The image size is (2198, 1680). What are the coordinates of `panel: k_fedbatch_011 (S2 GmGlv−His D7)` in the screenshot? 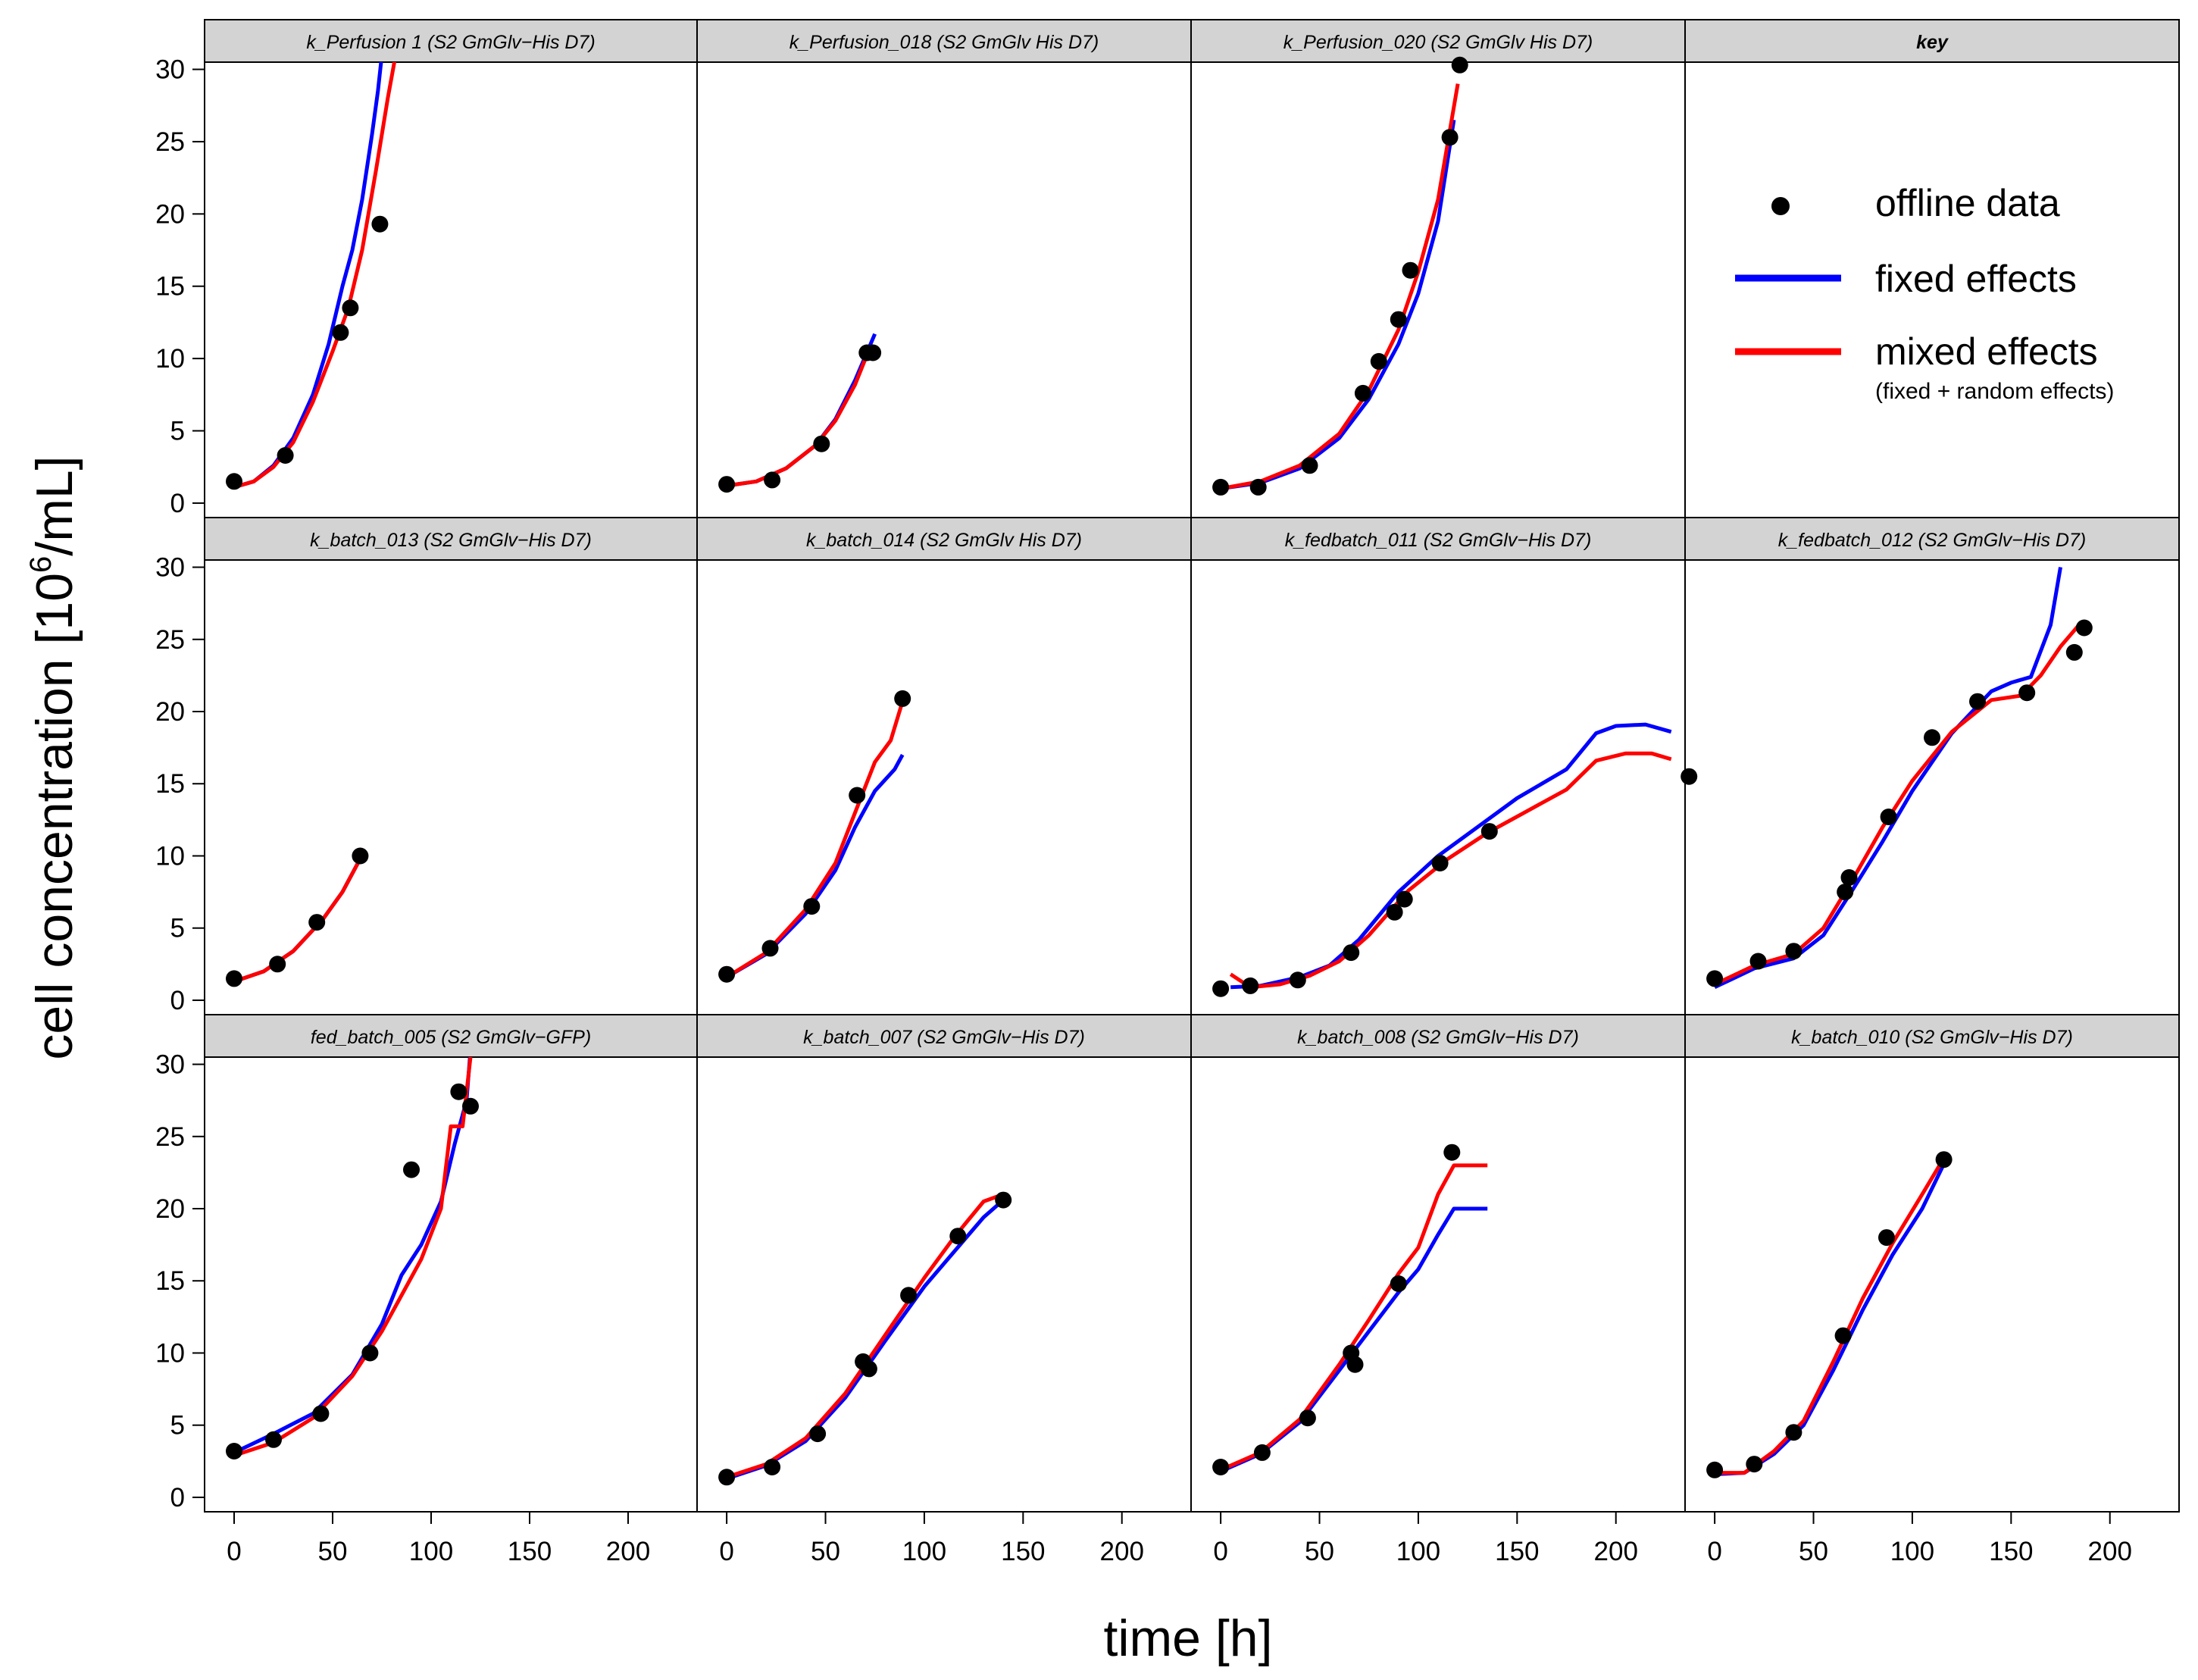 It's located at (1444, 766).